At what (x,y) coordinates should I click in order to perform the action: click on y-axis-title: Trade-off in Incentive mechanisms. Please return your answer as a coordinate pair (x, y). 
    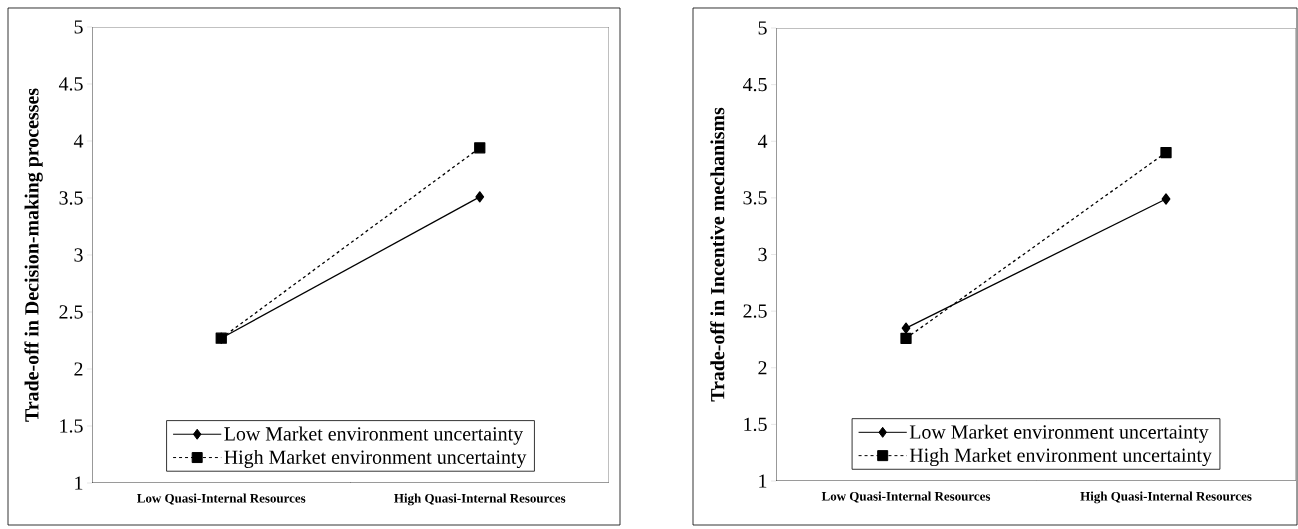
    Looking at the image, I should click on (717, 254).